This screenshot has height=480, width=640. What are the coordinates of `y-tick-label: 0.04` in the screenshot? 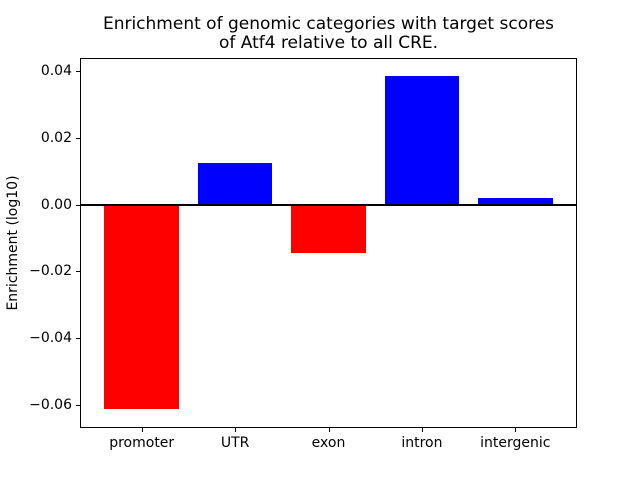 It's located at (56, 70).